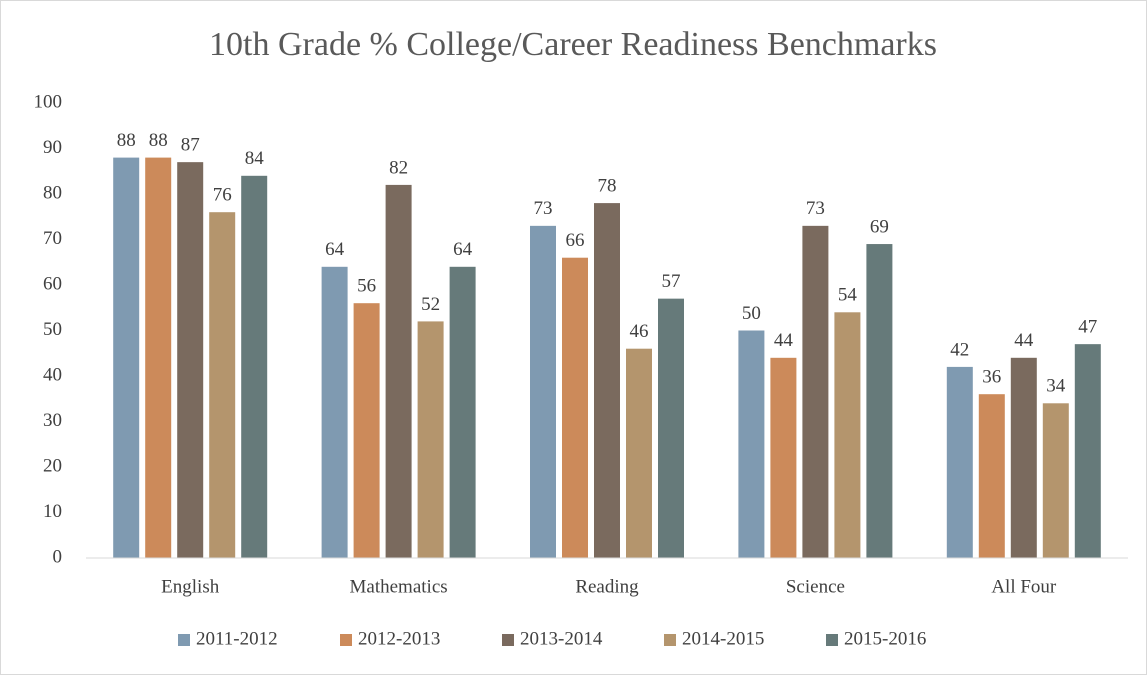 Image resolution: width=1147 pixels, height=675 pixels. What do you see at coordinates (1056, 386) in the screenshot?
I see `data-label: 34` at bounding box center [1056, 386].